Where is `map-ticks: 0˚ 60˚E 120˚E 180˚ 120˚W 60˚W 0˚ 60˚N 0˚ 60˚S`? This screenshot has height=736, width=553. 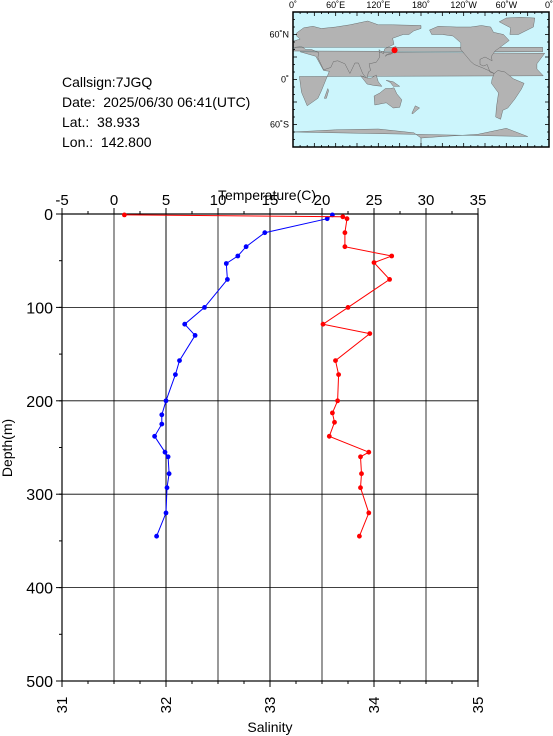
map-ticks: 0˚ 60˚E 120˚E 180˚ 120˚W 60˚W 0˚ 60˚N 0˚ 60˚S is located at coordinates (411, 74).